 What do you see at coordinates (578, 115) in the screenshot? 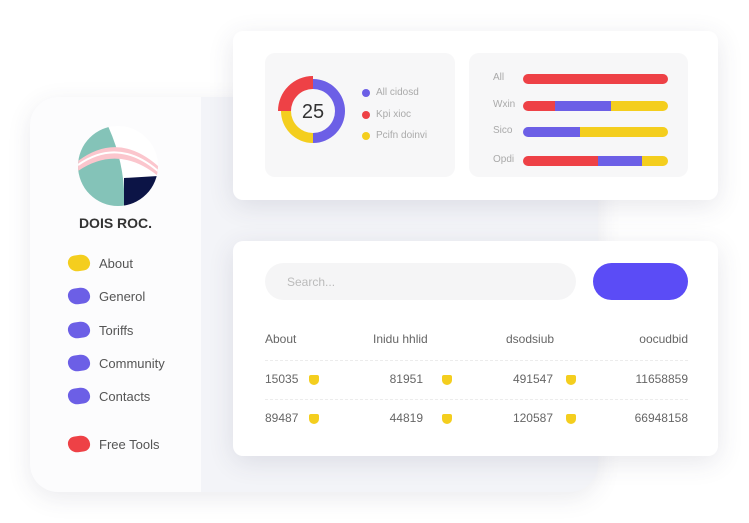
I see `bars-panel: All Wxin Sico Opdi` at bounding box center [578, 115].